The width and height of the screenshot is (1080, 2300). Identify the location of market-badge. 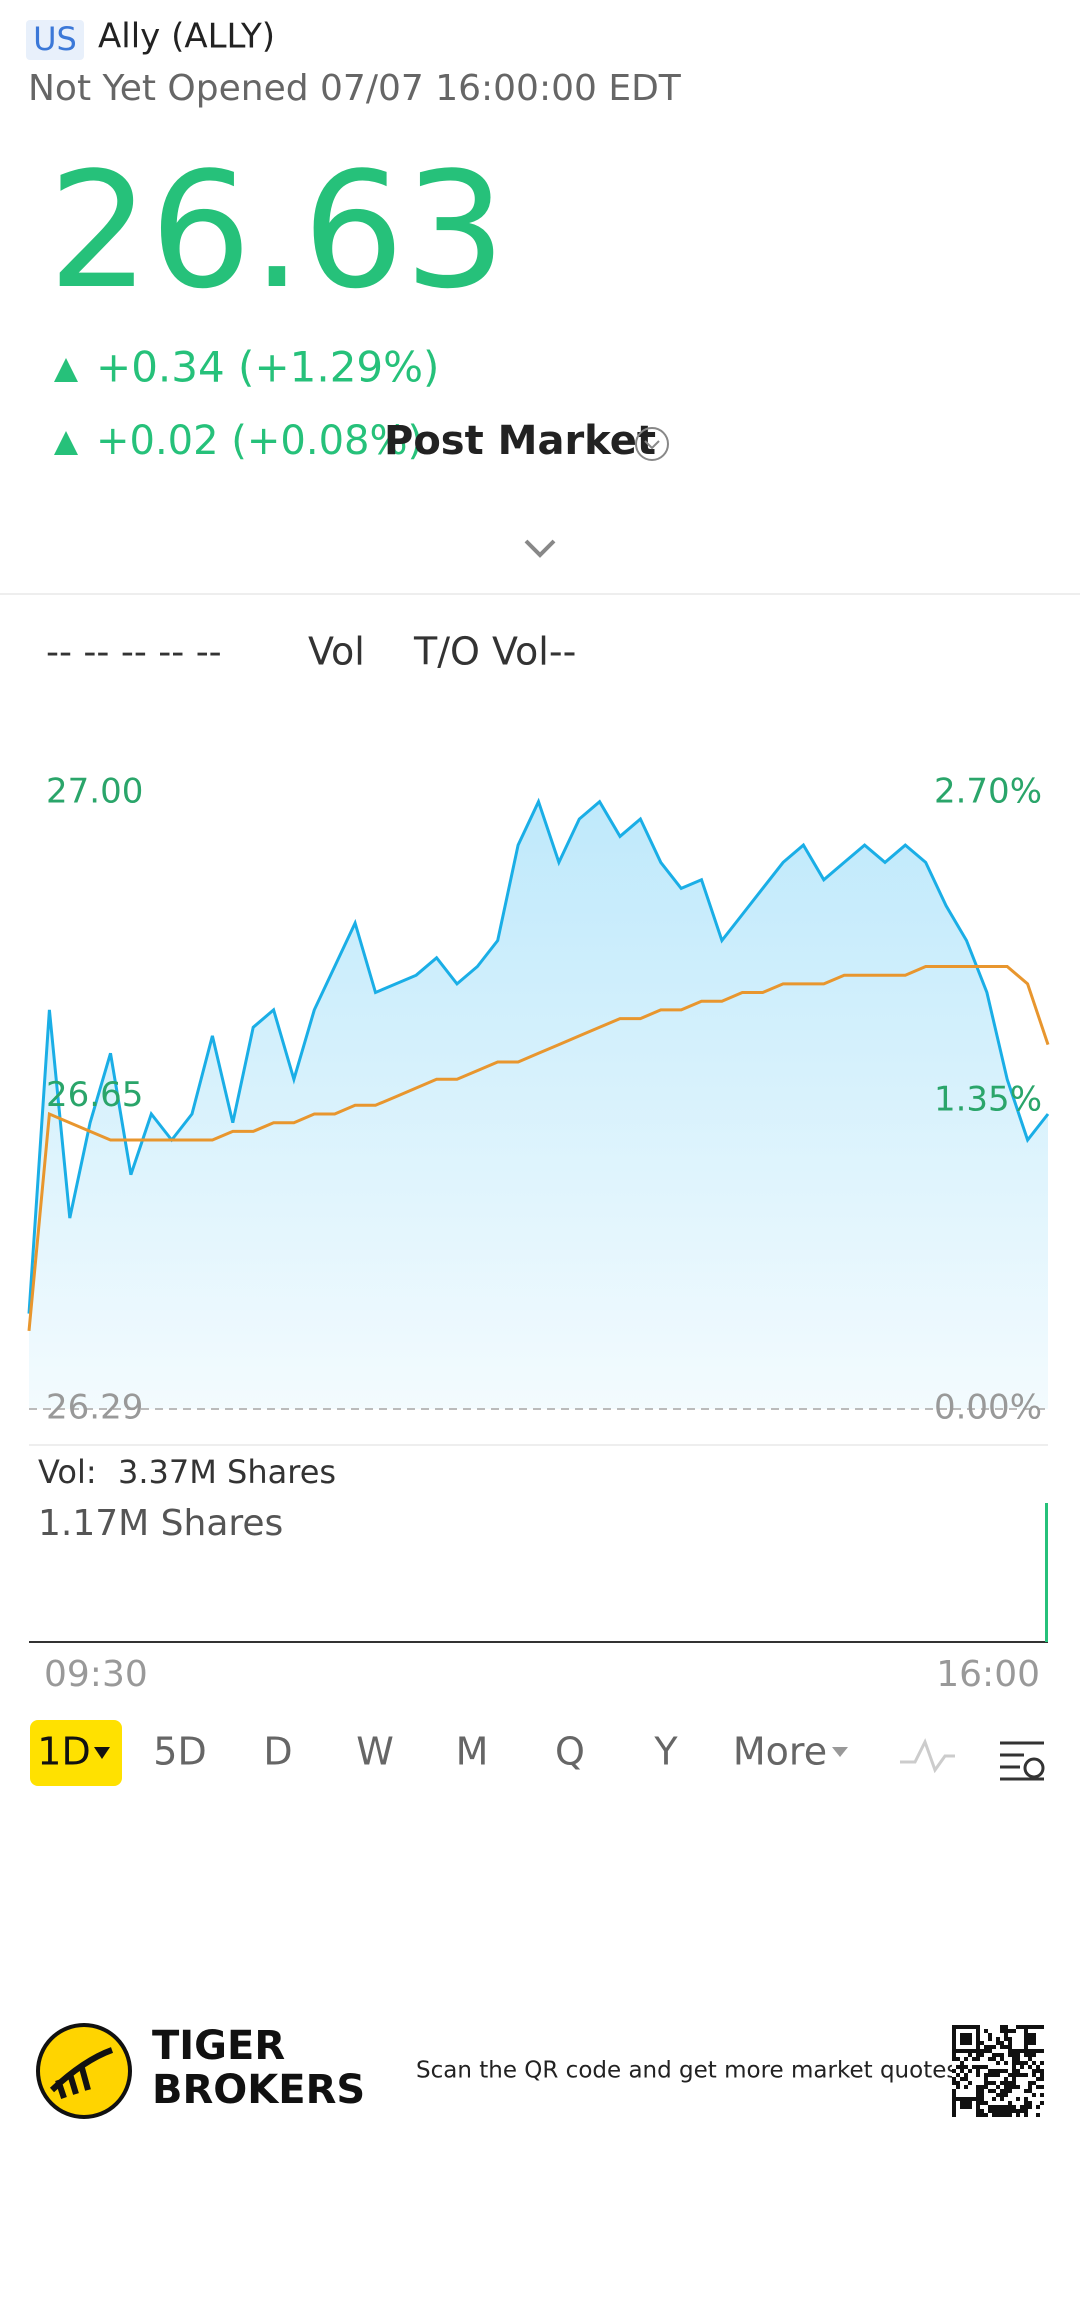
(55, 40).